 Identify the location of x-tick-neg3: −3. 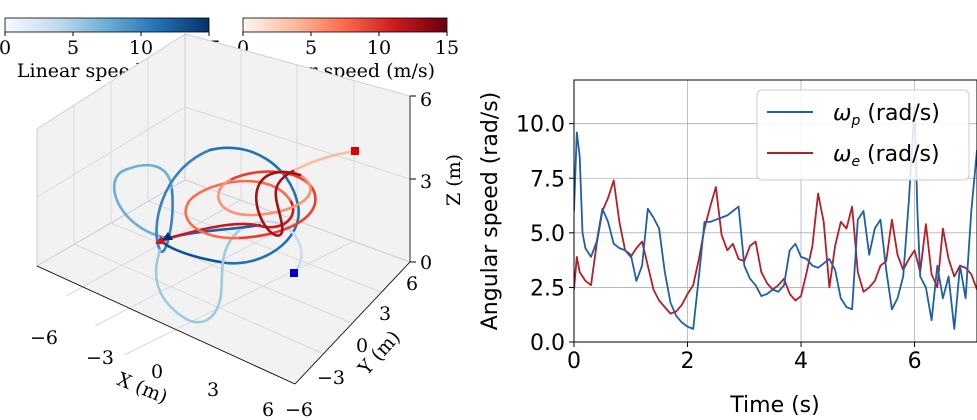
(100, 358).